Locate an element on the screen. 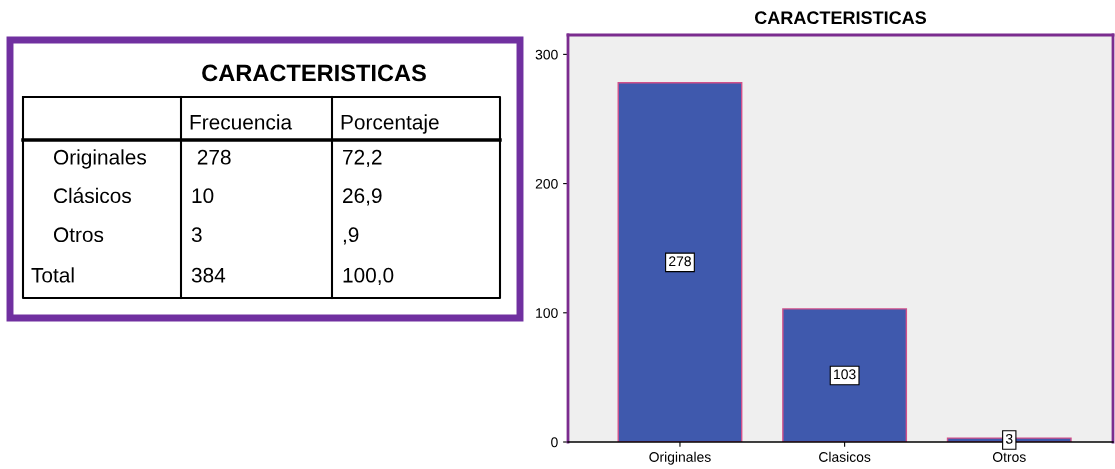 Image resolution: width=1115 pixels, height=469 pixels. text: 384 is located at coordinates (208, 275).